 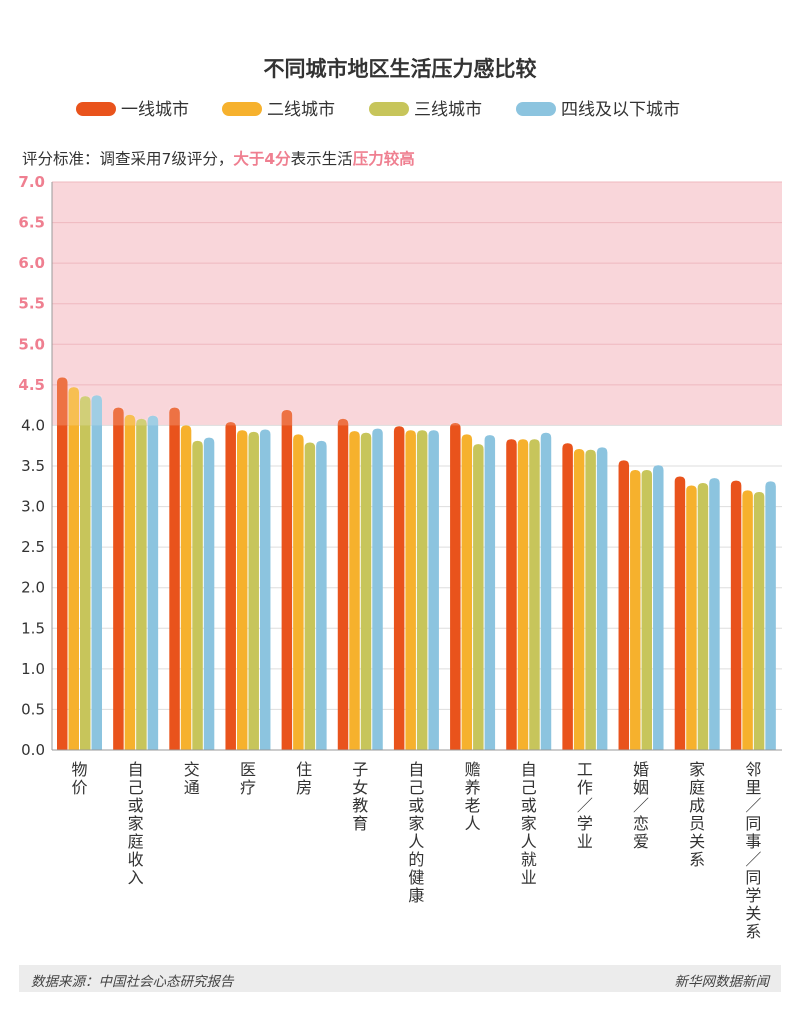 I want to click on note-highlight-2: 压力较高, so click(x=384, y=158).